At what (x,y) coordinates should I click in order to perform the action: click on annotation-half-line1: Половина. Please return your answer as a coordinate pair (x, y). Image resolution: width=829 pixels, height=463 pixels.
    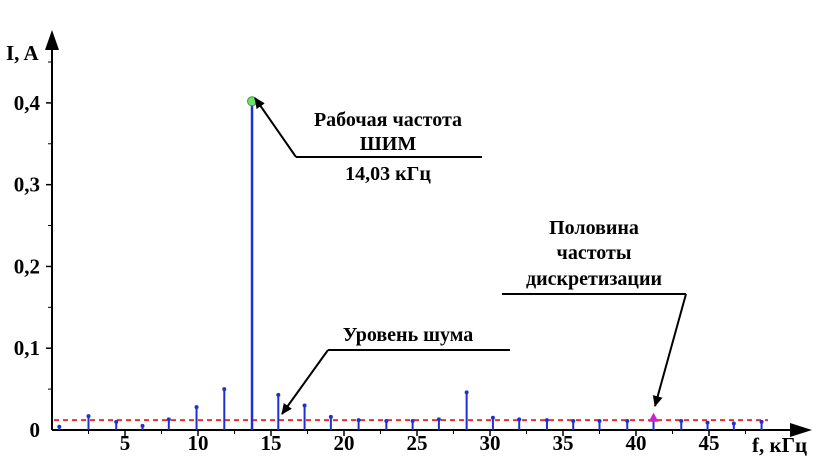
    Looking at the image, I should click on (594, 228).